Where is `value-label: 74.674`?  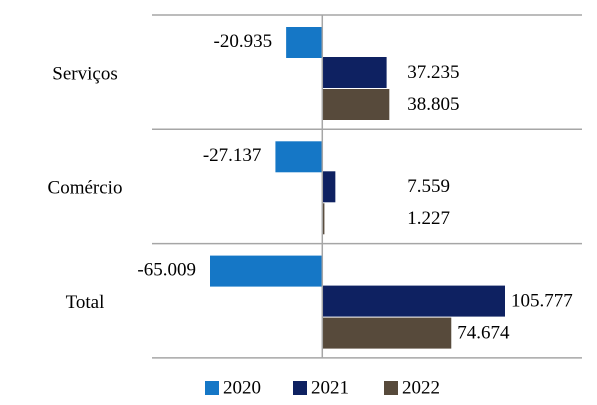 value-label: 74.674 is located at coordinates (483, 332).